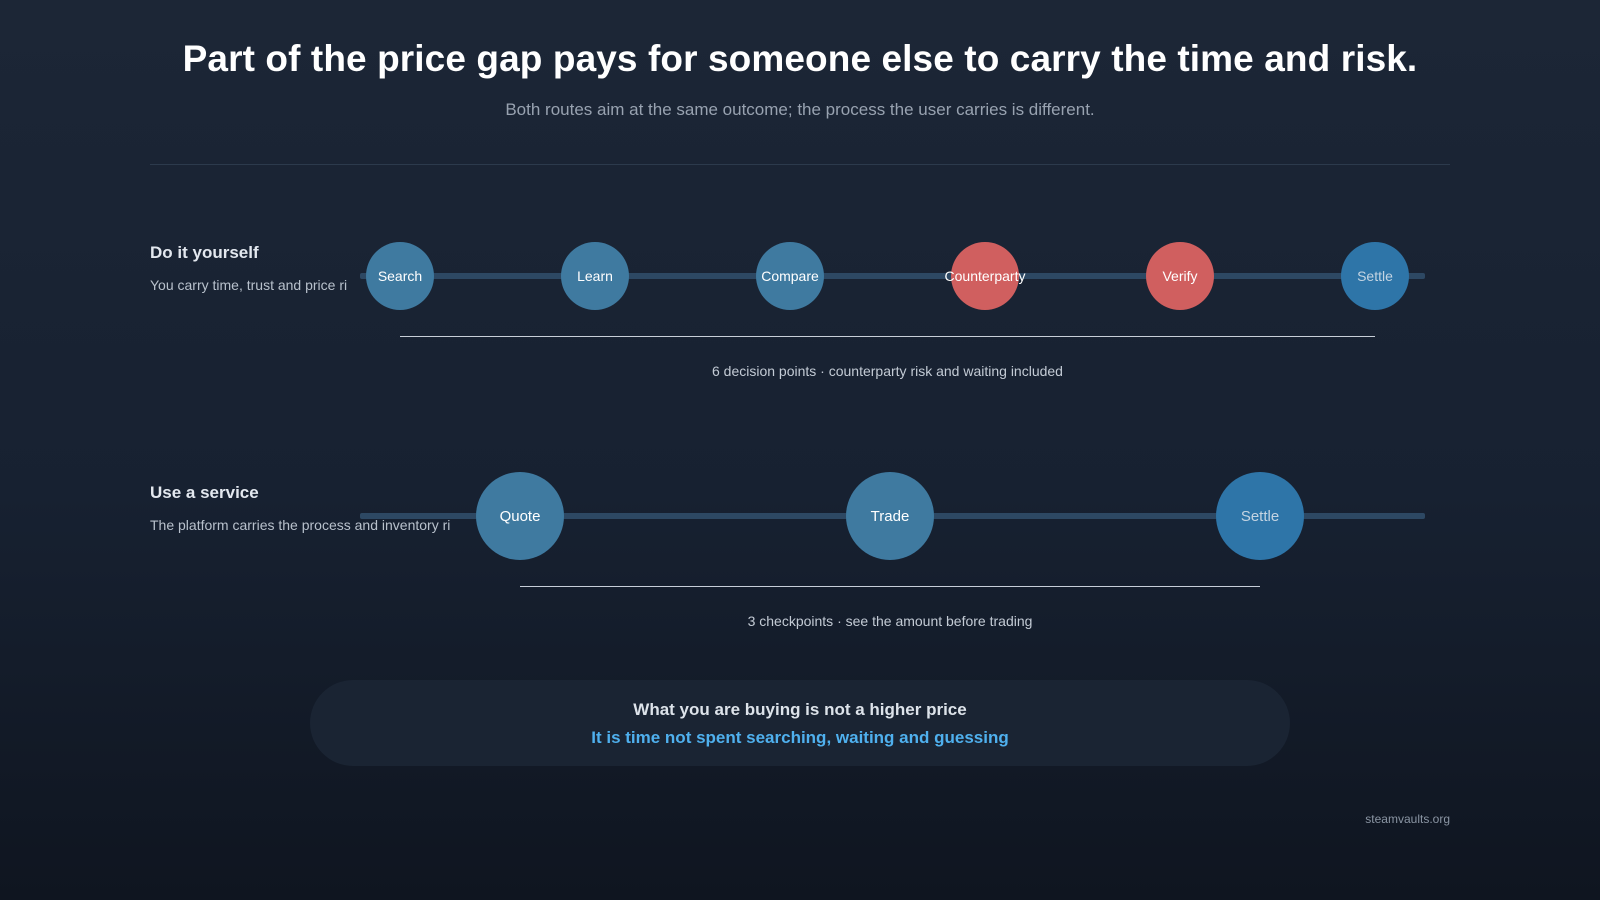  I want to click on step-search: Search, so click(400, 276).